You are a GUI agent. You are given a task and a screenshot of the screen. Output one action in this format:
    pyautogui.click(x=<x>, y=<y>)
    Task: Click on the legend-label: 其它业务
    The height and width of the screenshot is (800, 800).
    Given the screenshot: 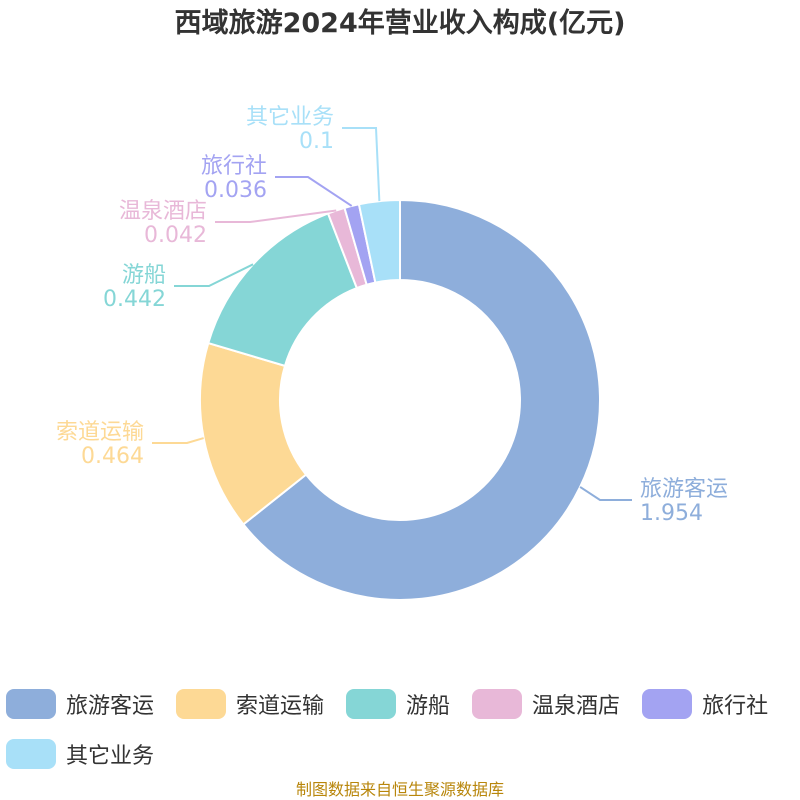 What is the action you would take?
    pyautogui.click(x=110, y=756)
    